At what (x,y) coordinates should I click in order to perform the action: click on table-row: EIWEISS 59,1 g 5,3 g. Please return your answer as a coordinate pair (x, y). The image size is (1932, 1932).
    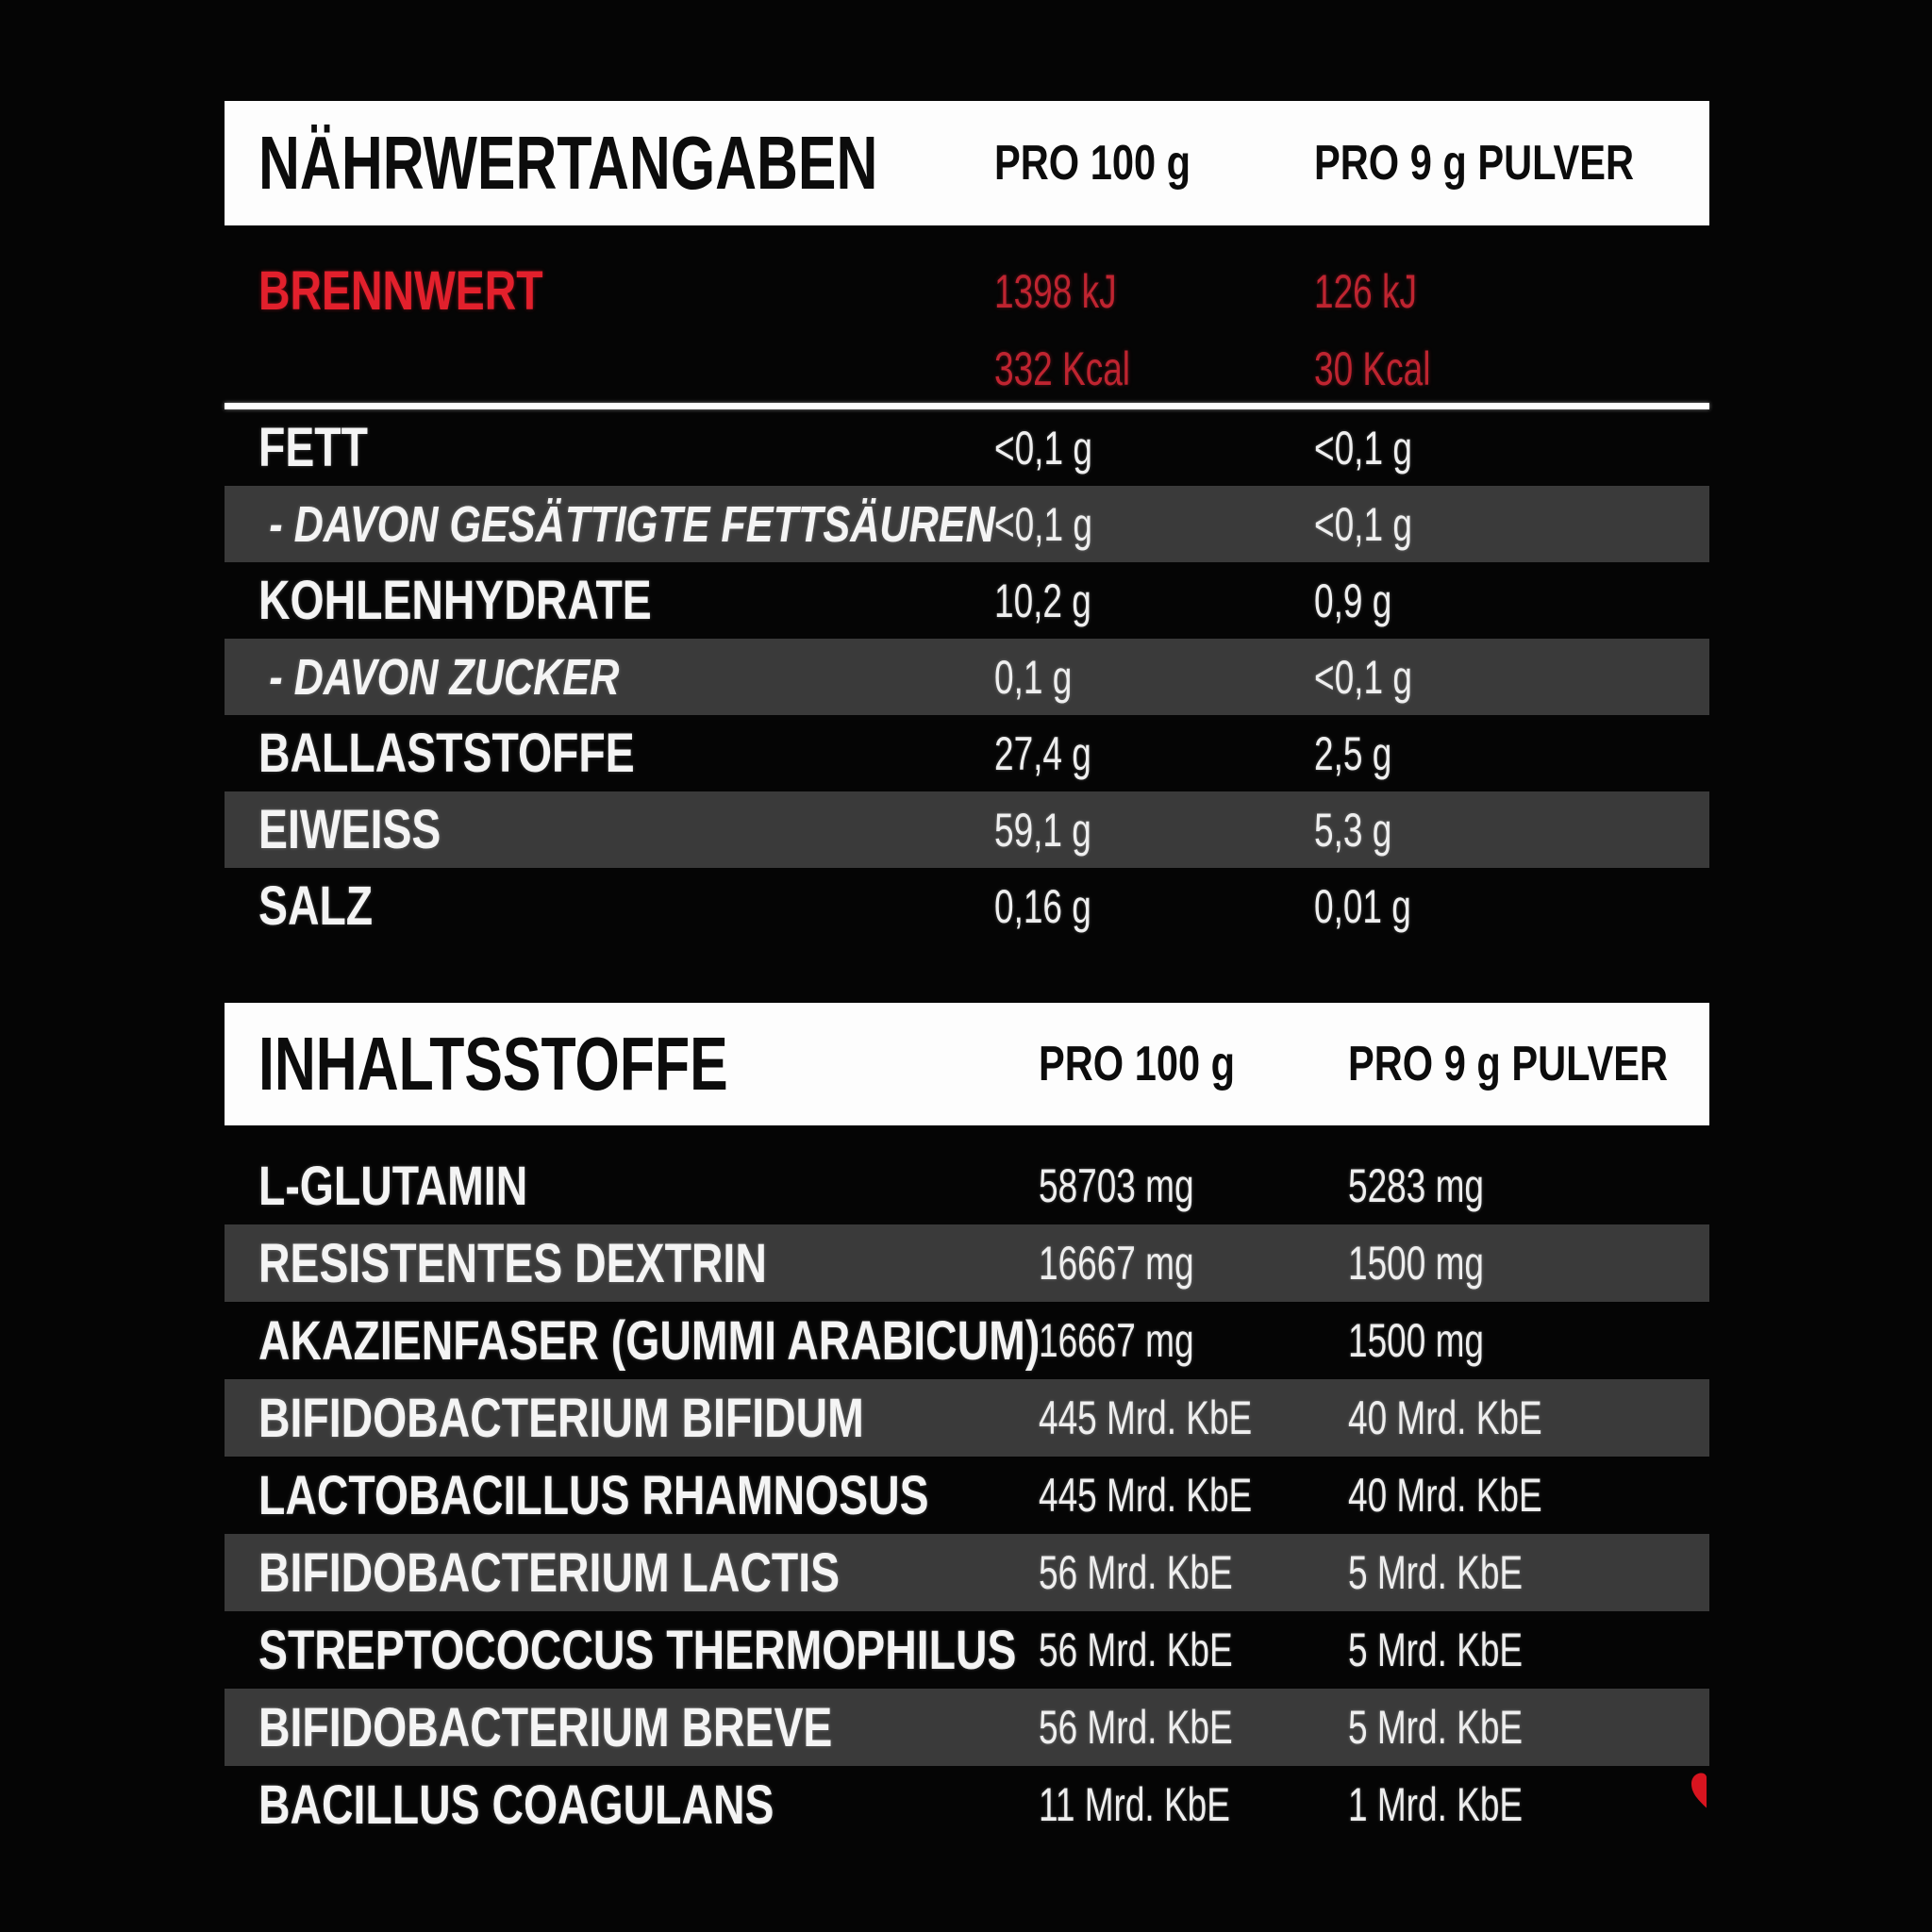
    Looking at the image, I should click on (967, 829).